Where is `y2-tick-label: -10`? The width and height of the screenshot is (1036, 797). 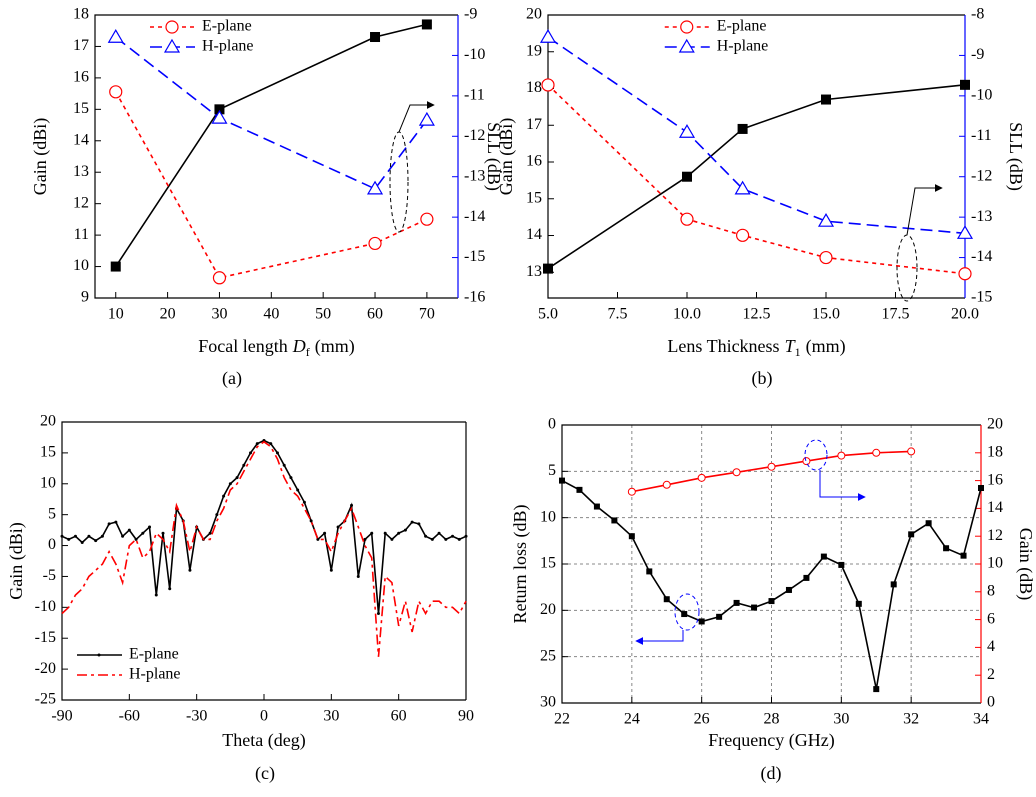
y2-tick-label: -10 is located at coordinates (981, 95).